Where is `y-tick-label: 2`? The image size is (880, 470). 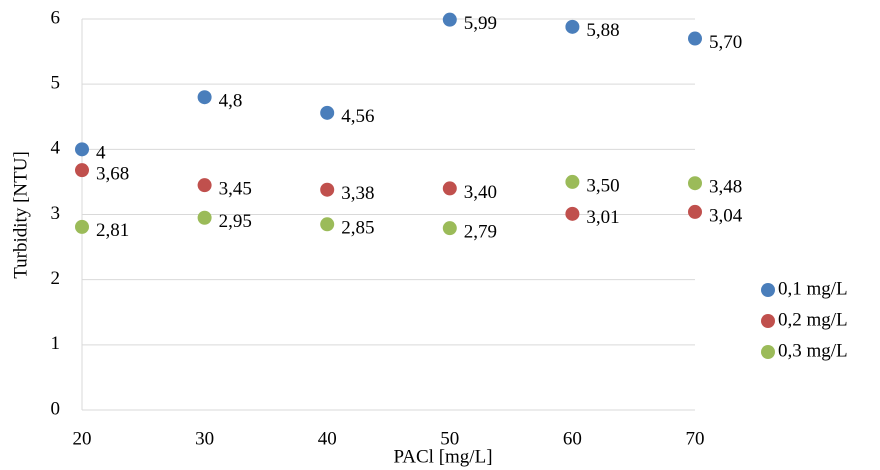
y-tick-label: 2 is located at coordinates (56, 278).